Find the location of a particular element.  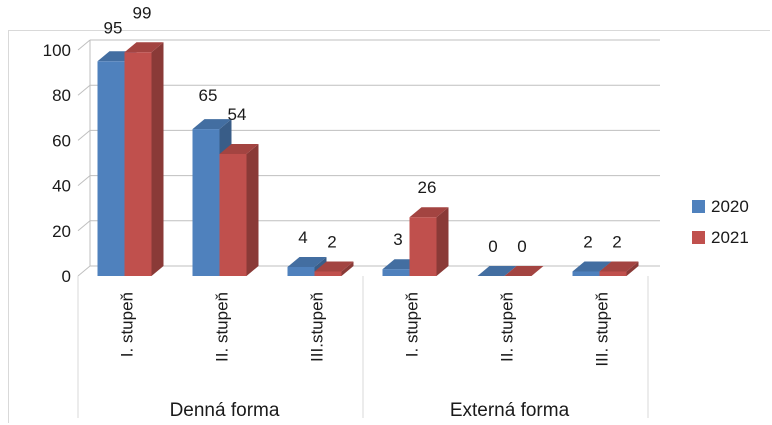

data-label-2020: 0 is located at coordinates (492, 246).